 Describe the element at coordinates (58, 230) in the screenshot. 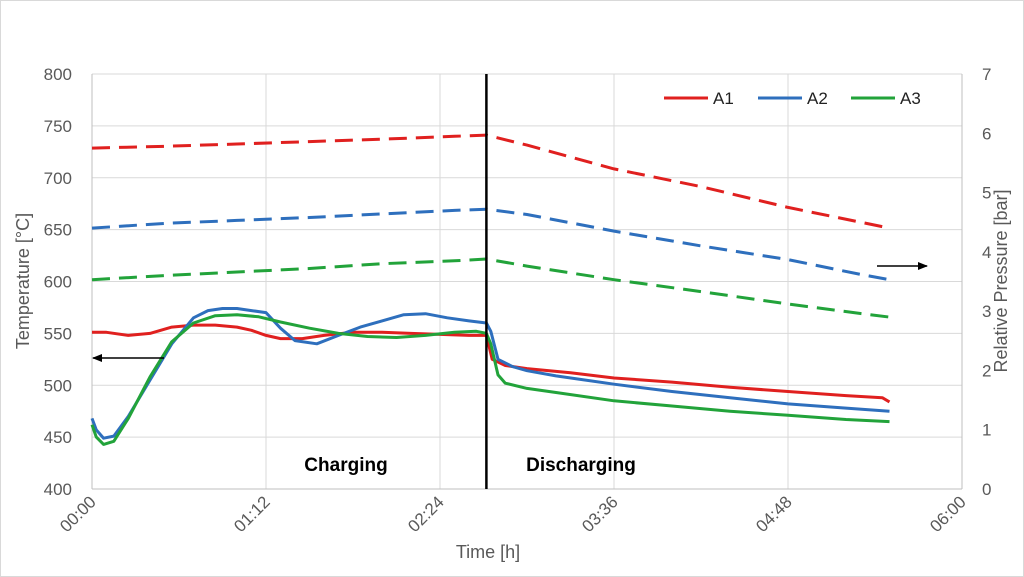

I see `y-tick-label: 650` at that location.